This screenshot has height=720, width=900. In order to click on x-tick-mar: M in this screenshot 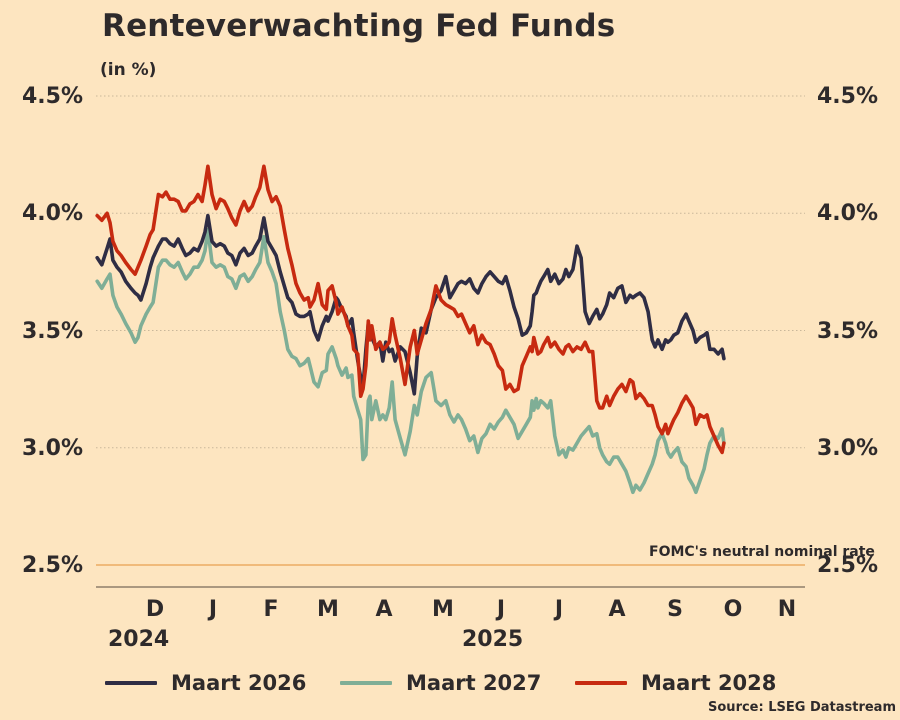, I will do `click(328, 609)`.